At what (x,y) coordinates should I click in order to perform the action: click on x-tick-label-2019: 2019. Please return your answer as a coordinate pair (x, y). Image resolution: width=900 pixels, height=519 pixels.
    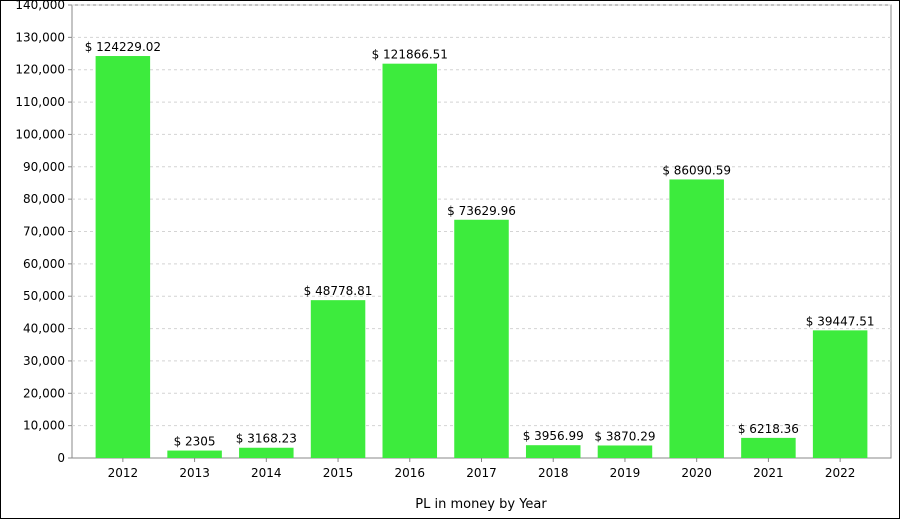
    Looking at the image, I should click on (625, 473).